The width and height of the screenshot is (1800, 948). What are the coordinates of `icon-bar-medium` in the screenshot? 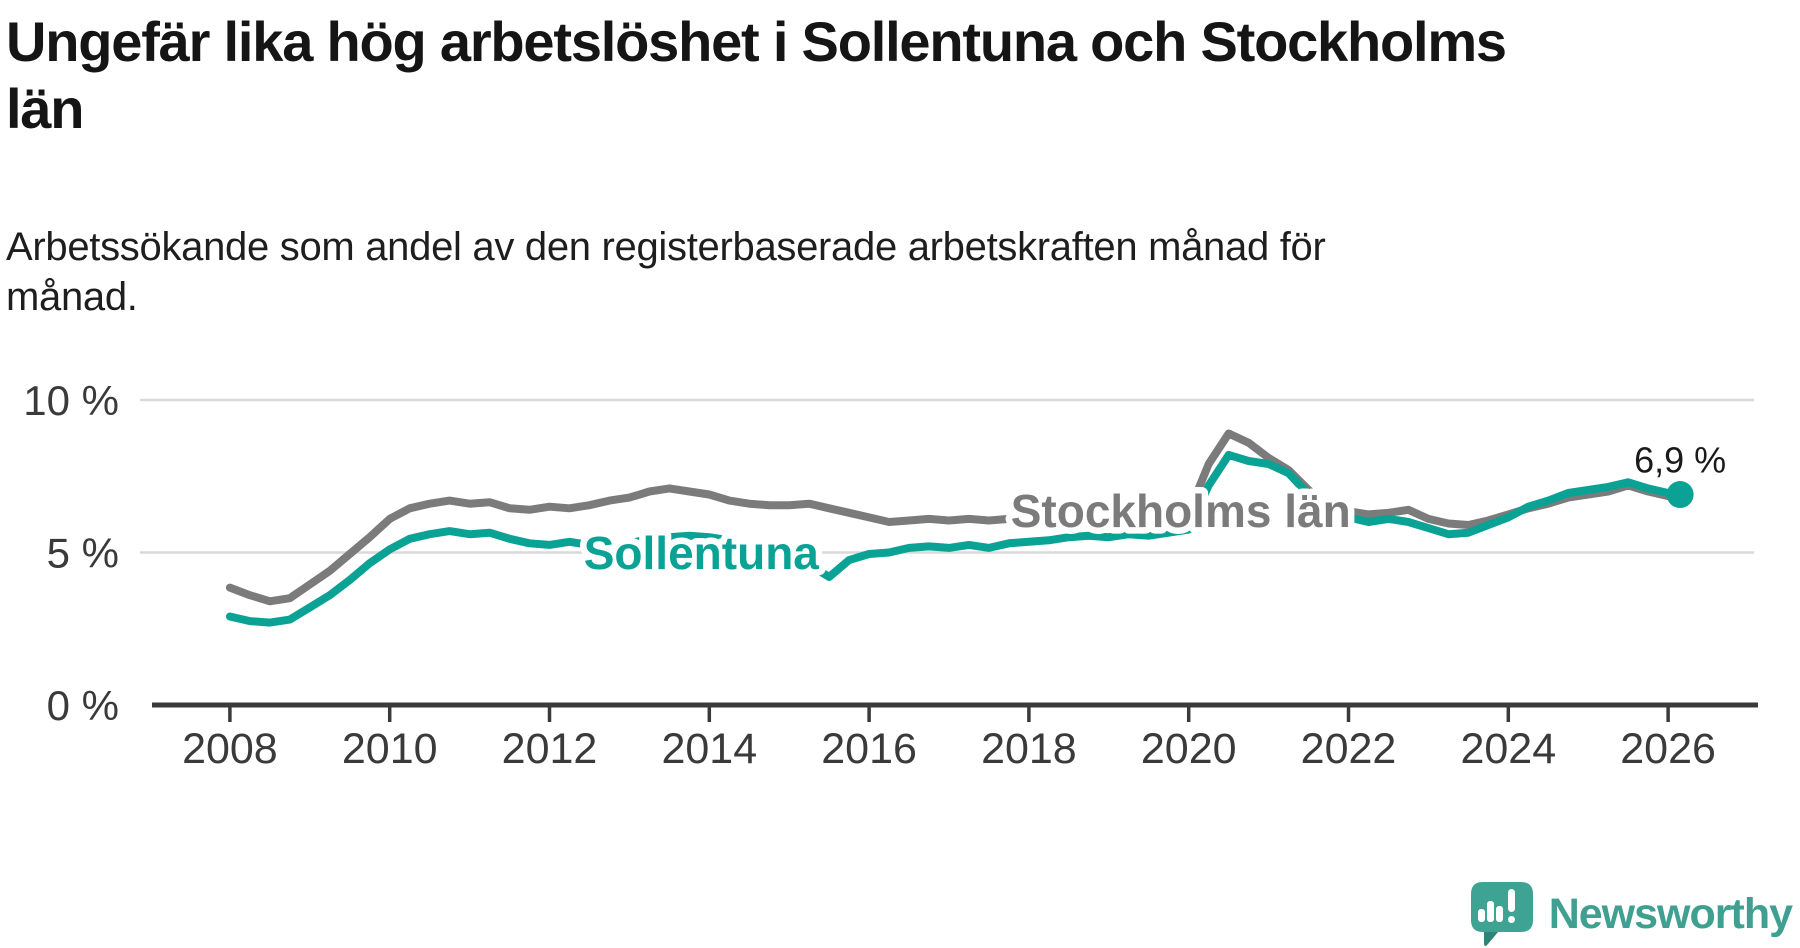 It's located at (1499, 914).